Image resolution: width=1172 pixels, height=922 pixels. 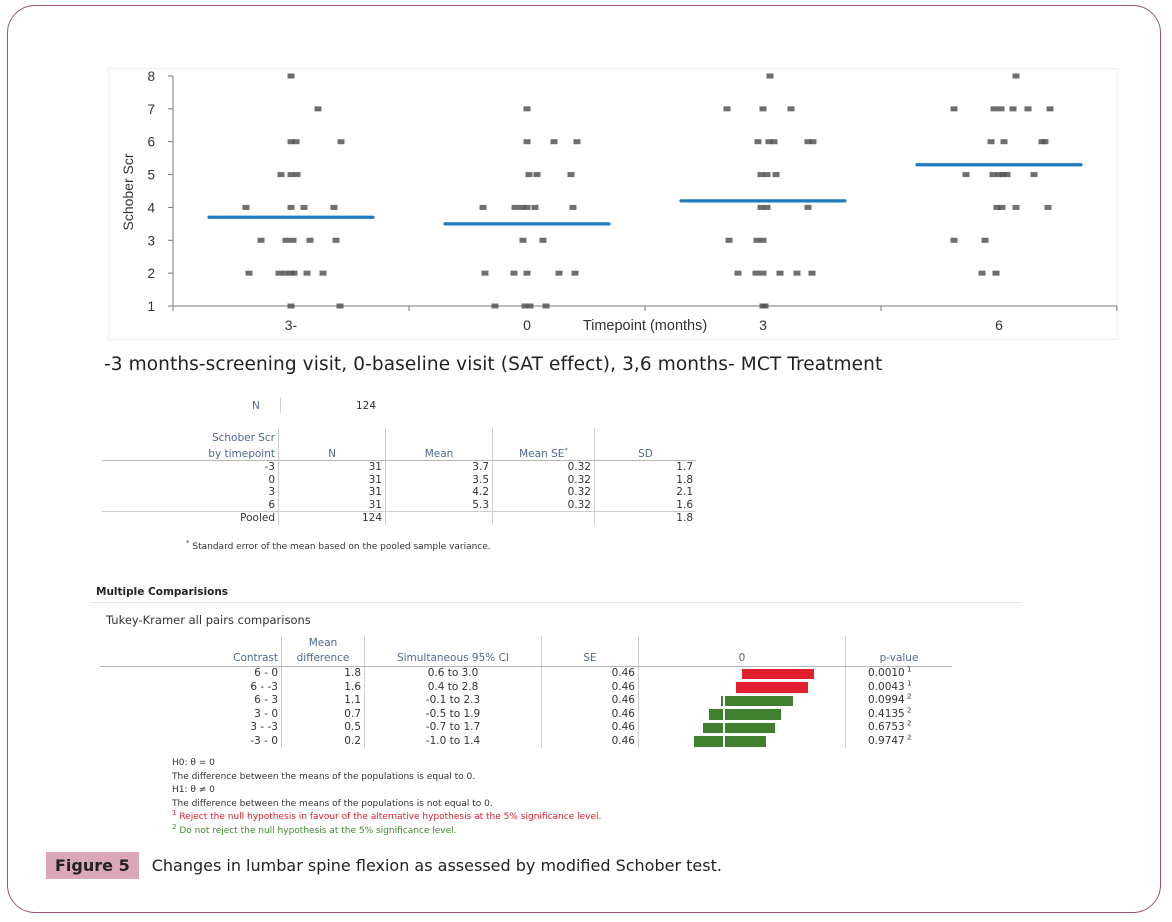 What do you see at coordinates (191, 701) in the screenshot?
I see `cell-contrast: 6 - 3` at bounding box center [191, 701].